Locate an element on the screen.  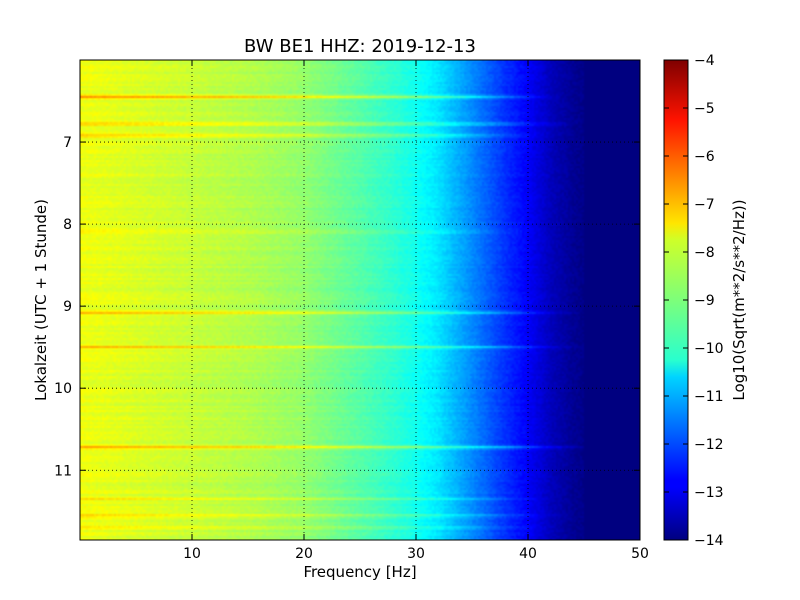
colorbar-ticks: −4 −5 −6 −7 −8 −9 −10 −11 −12 −13 −14 is located at coordinates (694, 301).